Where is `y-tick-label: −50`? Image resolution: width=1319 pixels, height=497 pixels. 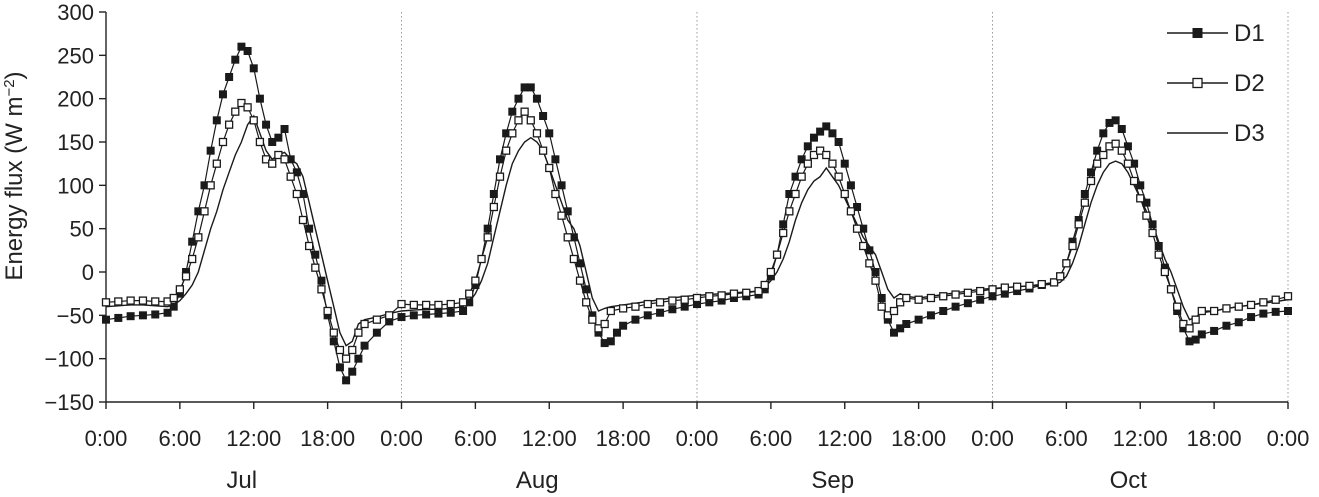 y-tick-label: −50 is located at coordinates (75, 315).